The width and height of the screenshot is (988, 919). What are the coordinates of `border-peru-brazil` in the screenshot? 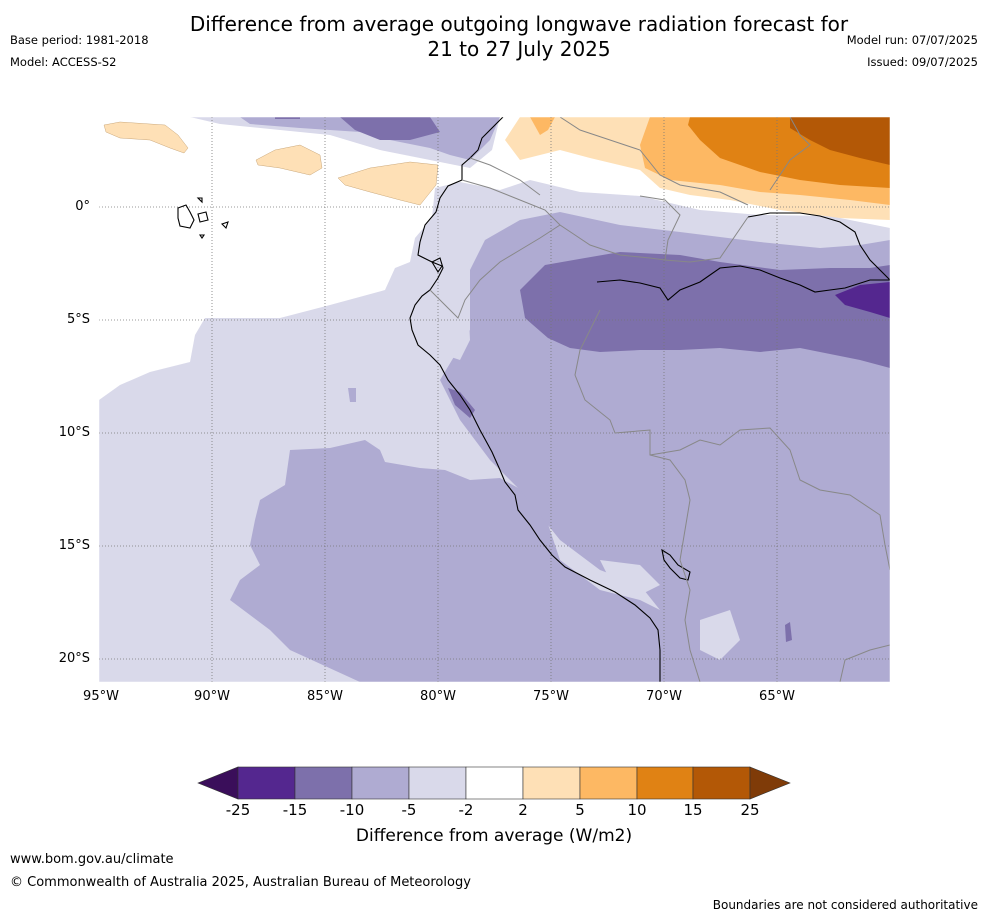 It's located at (632, 435).